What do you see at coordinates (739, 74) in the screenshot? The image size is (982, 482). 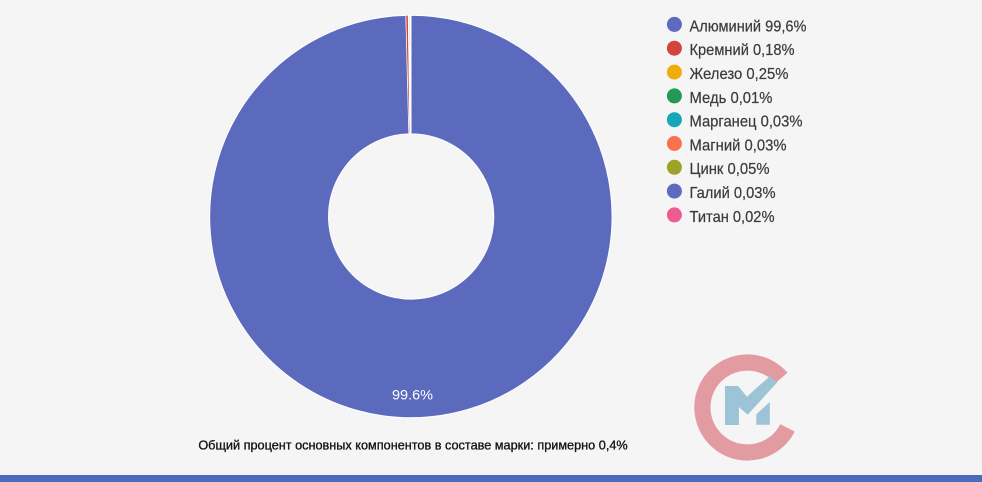 I see `svg-text: Железо 0,25%` at bounding box center [739, 74].